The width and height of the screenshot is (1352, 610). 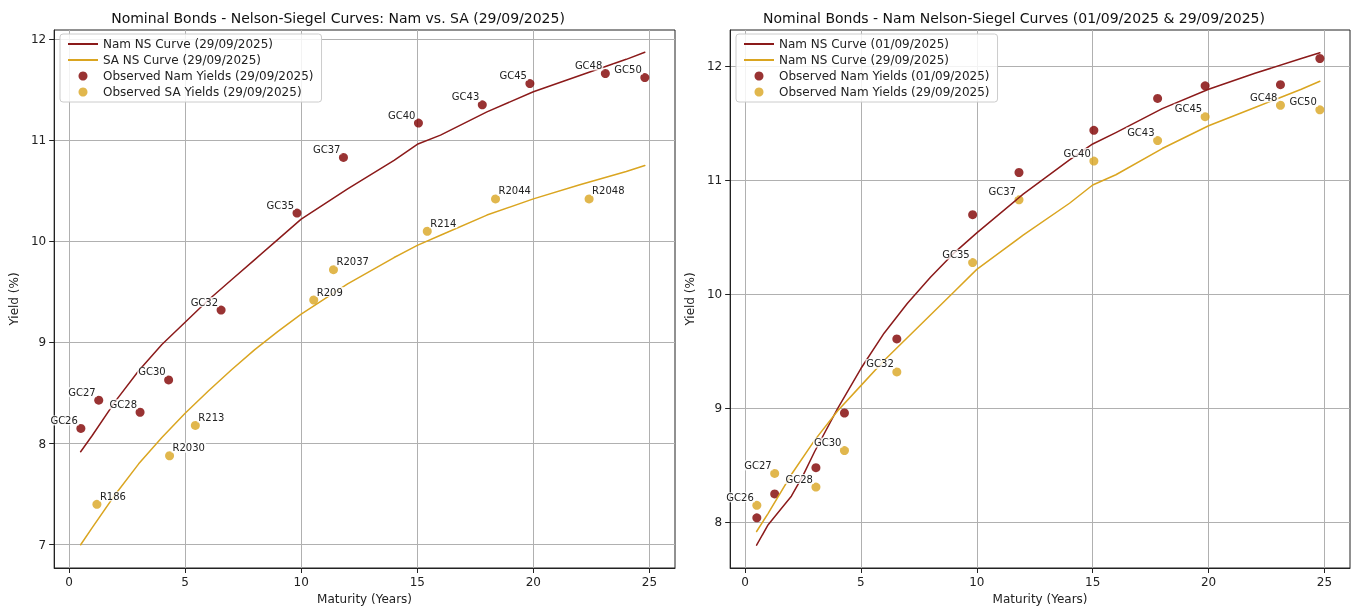 What do you see at coordinates (880, 364) in the screenshot?
I see `annotation: GC32` at bounding box center [880, 364].